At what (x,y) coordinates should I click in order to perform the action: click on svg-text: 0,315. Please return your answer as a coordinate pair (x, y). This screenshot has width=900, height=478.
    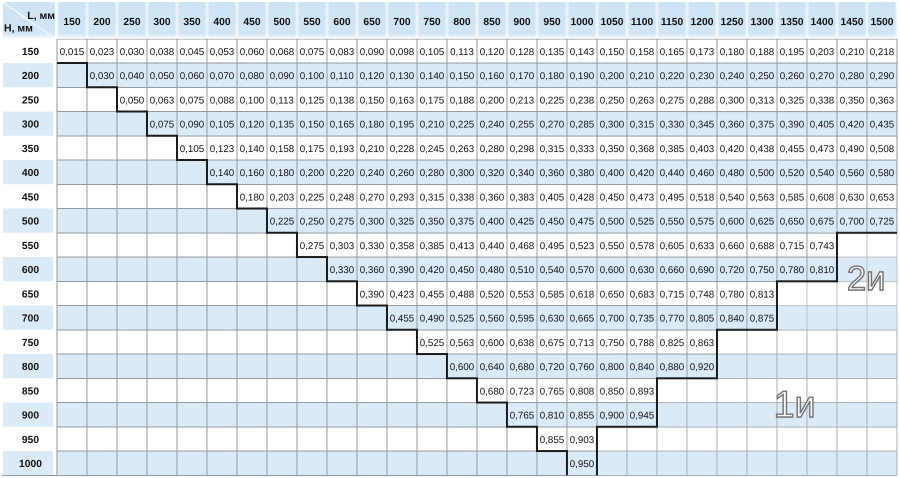
    Looking at the image, I should click on (642, 125).